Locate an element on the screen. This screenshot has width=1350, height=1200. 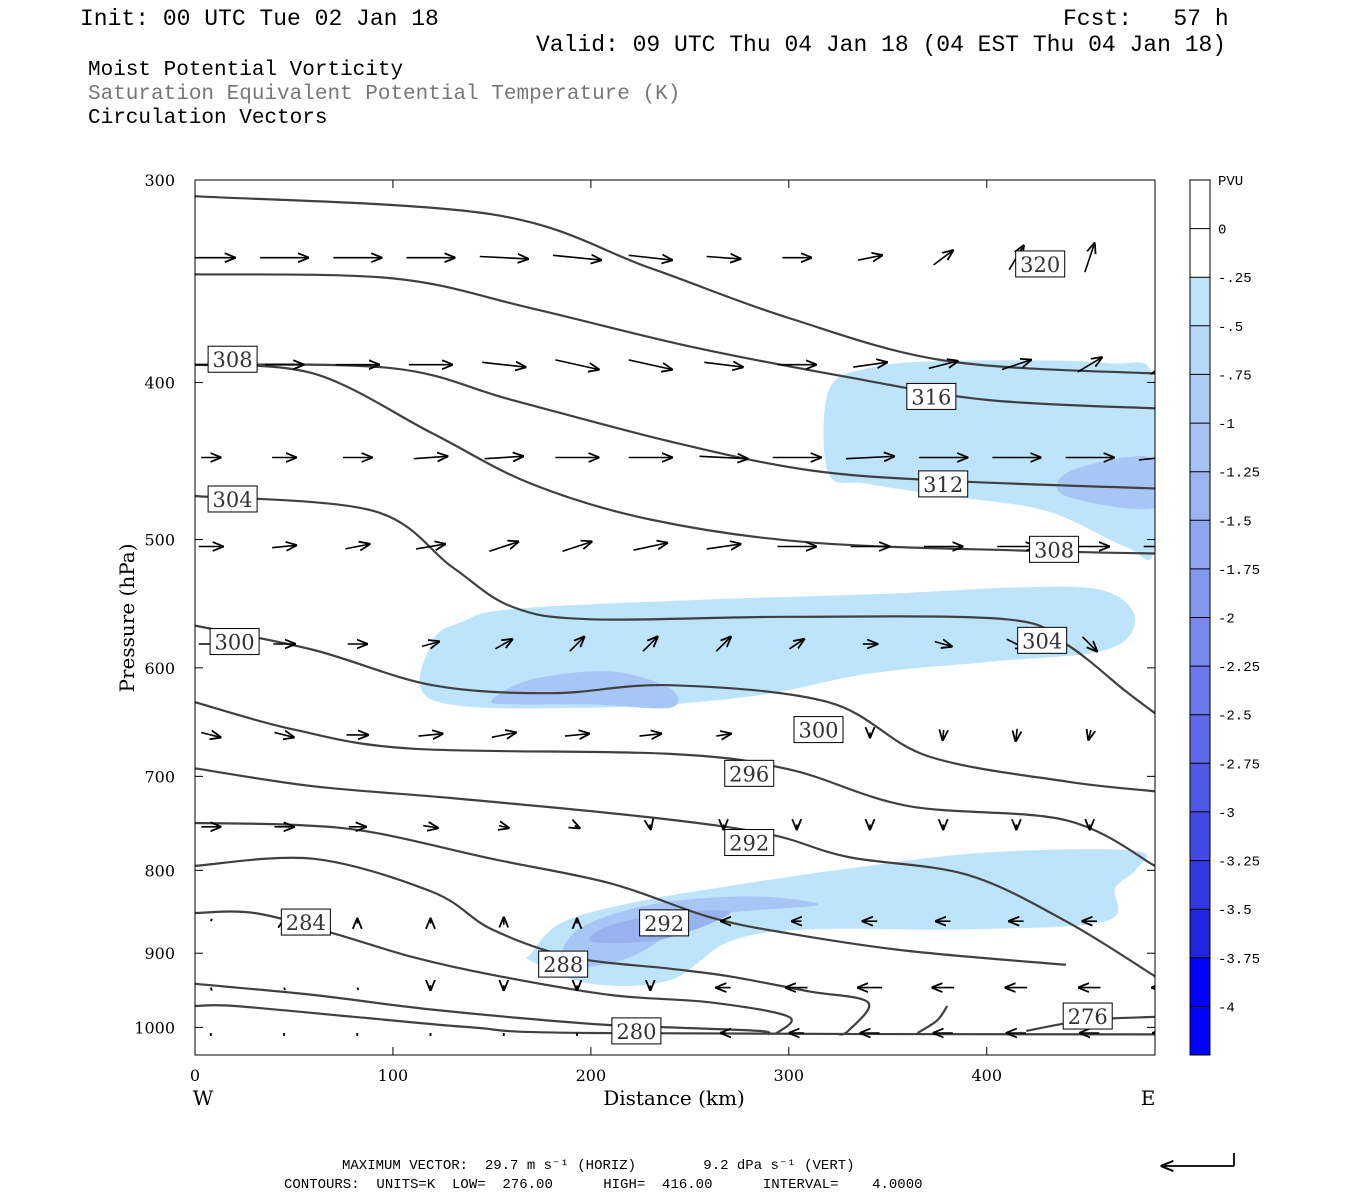
colorbar-label: -.25 is located at coordinates (1235, 279).